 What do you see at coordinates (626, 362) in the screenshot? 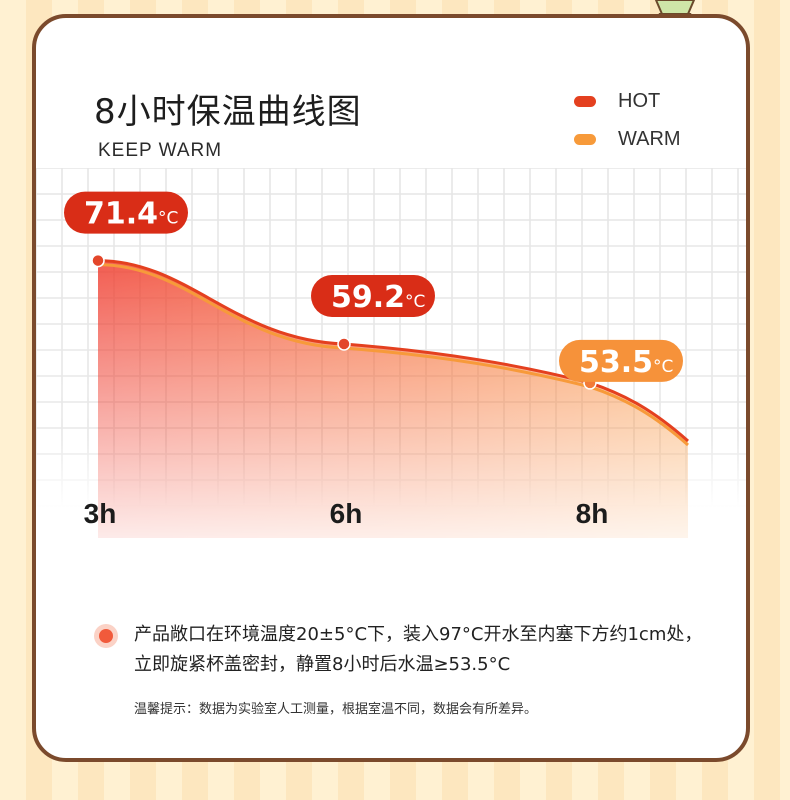
I see `value-label-8h: 53.5°C` at bounding box center [626, 362].